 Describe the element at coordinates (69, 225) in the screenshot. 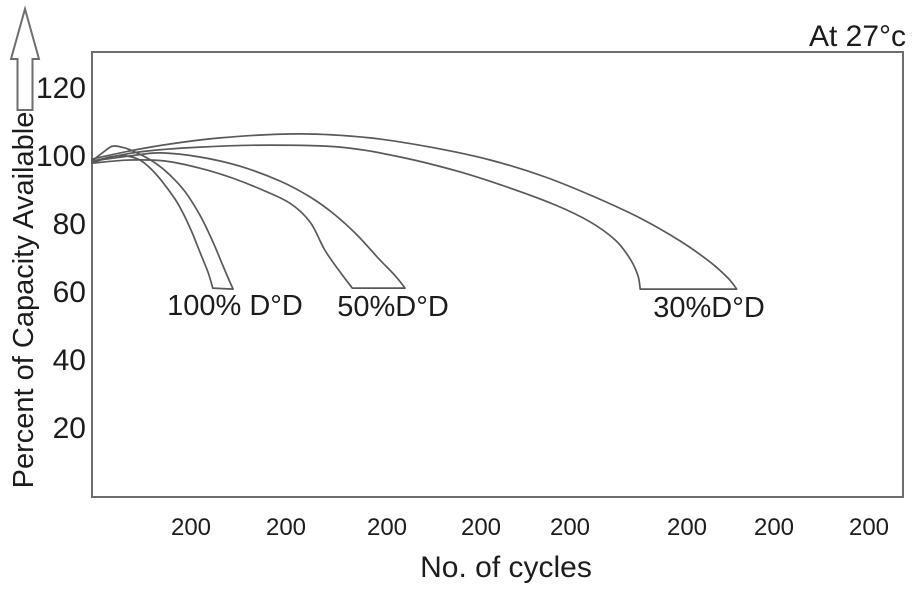

I see `y-tick-label: 80` at that location.